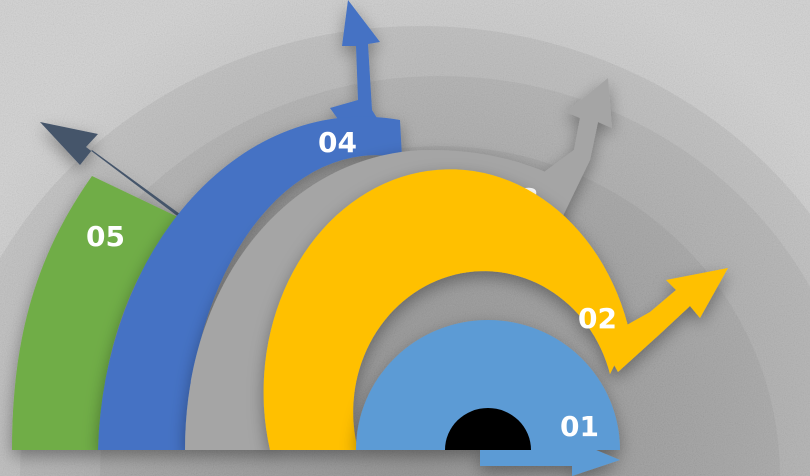  Describe the element at coordinates (664, 320) in the screenshot. I see `stage-02-arrow` at that location.